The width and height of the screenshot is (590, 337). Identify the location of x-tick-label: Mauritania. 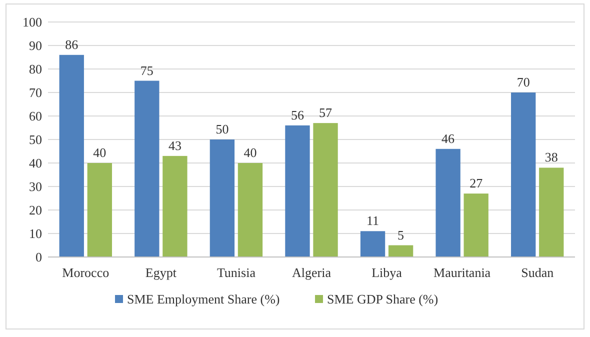
(462, 272).